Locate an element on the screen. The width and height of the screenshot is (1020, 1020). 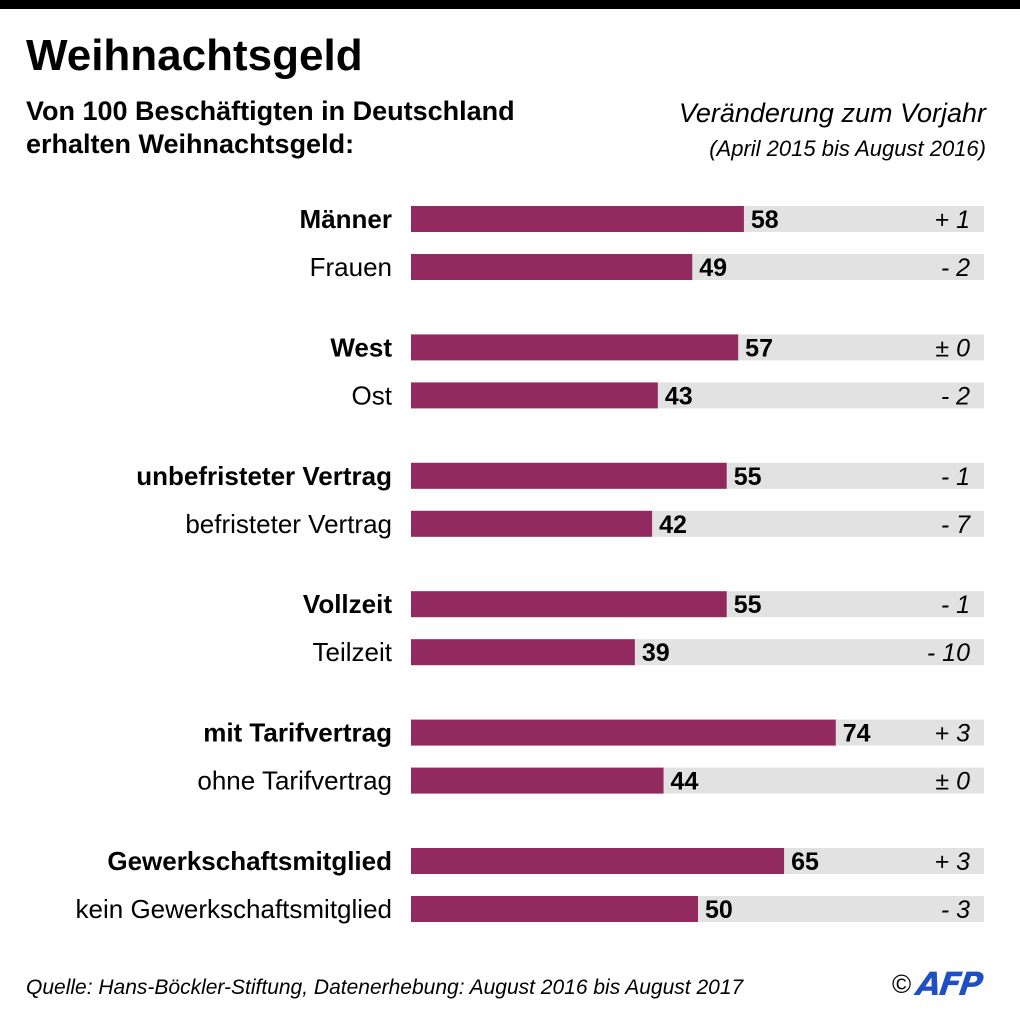
change-column-title: Veränderung zum Vorjahr is located at coordinates (832, 113).